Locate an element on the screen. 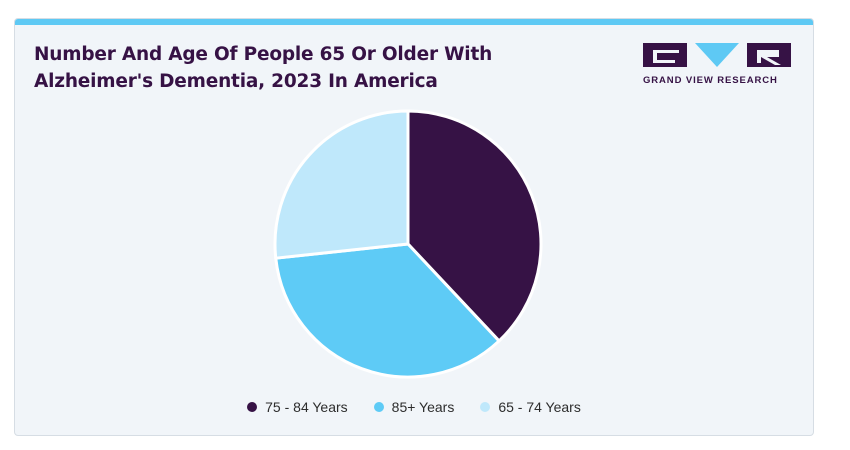 This screenshot has height=450, width=850. pie-slice-75-84-years is located at coordinates (474, 226).